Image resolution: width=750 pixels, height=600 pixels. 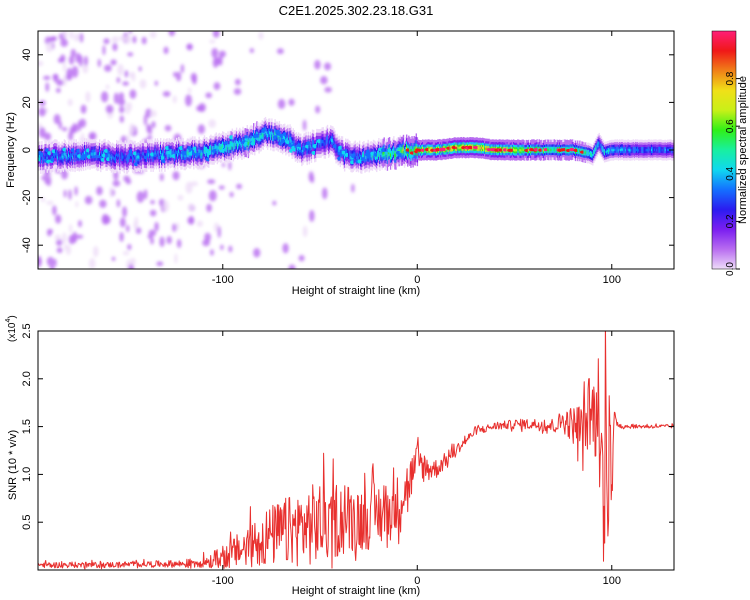 What do you see at coordinates (12, 332) in the screenshot?
I see `snr-scale-prefix: (x10` at bounding box center [12, 332].